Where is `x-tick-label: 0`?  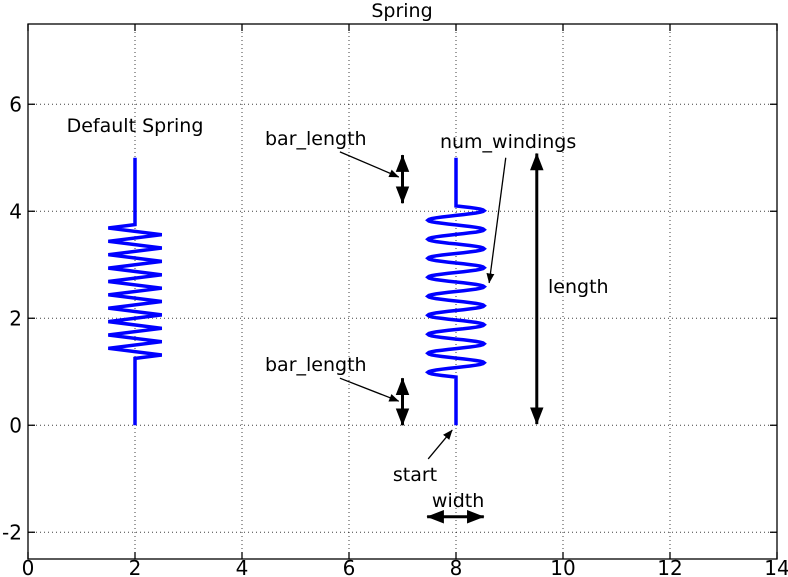
x-tick-label: 0 is located at coordinates (28, 566).